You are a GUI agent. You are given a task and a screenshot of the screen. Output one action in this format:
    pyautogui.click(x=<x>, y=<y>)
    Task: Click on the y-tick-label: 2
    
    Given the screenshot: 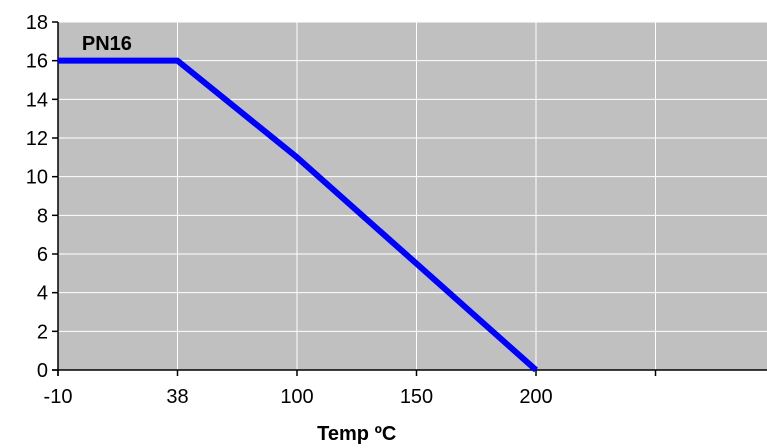 What is the action you would take?
    pyautogui.click(x=42, y=332)
    